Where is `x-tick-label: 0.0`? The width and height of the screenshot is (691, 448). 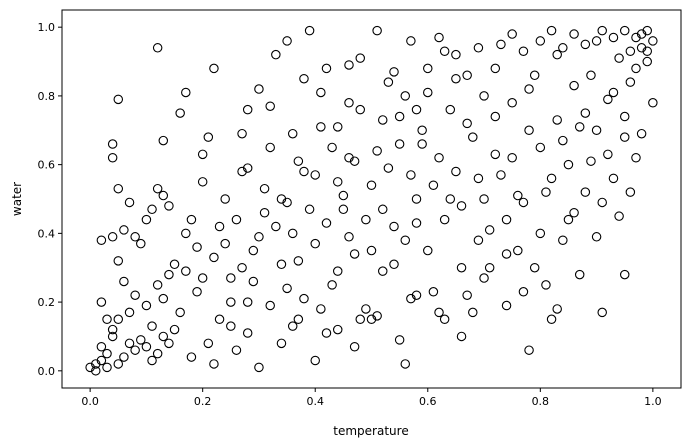 x-tick-label: 0.0 is located at coordinates (90, 401).